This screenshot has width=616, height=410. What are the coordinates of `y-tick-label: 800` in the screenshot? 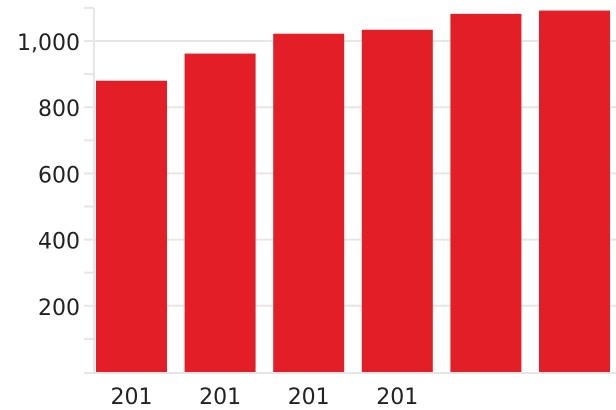 It's located at (59, 109).